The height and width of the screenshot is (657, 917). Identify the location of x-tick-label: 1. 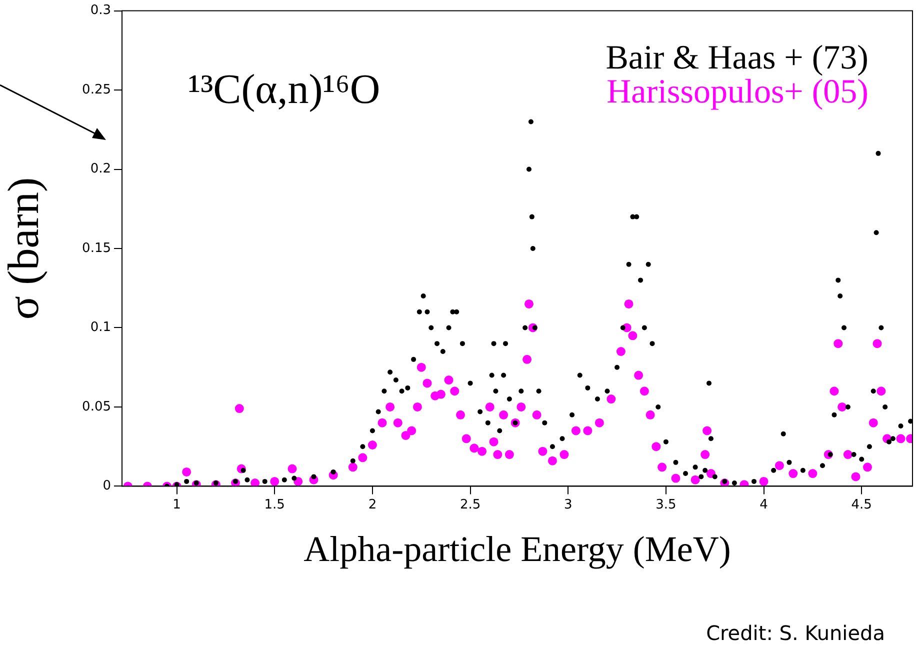
(176, 504).